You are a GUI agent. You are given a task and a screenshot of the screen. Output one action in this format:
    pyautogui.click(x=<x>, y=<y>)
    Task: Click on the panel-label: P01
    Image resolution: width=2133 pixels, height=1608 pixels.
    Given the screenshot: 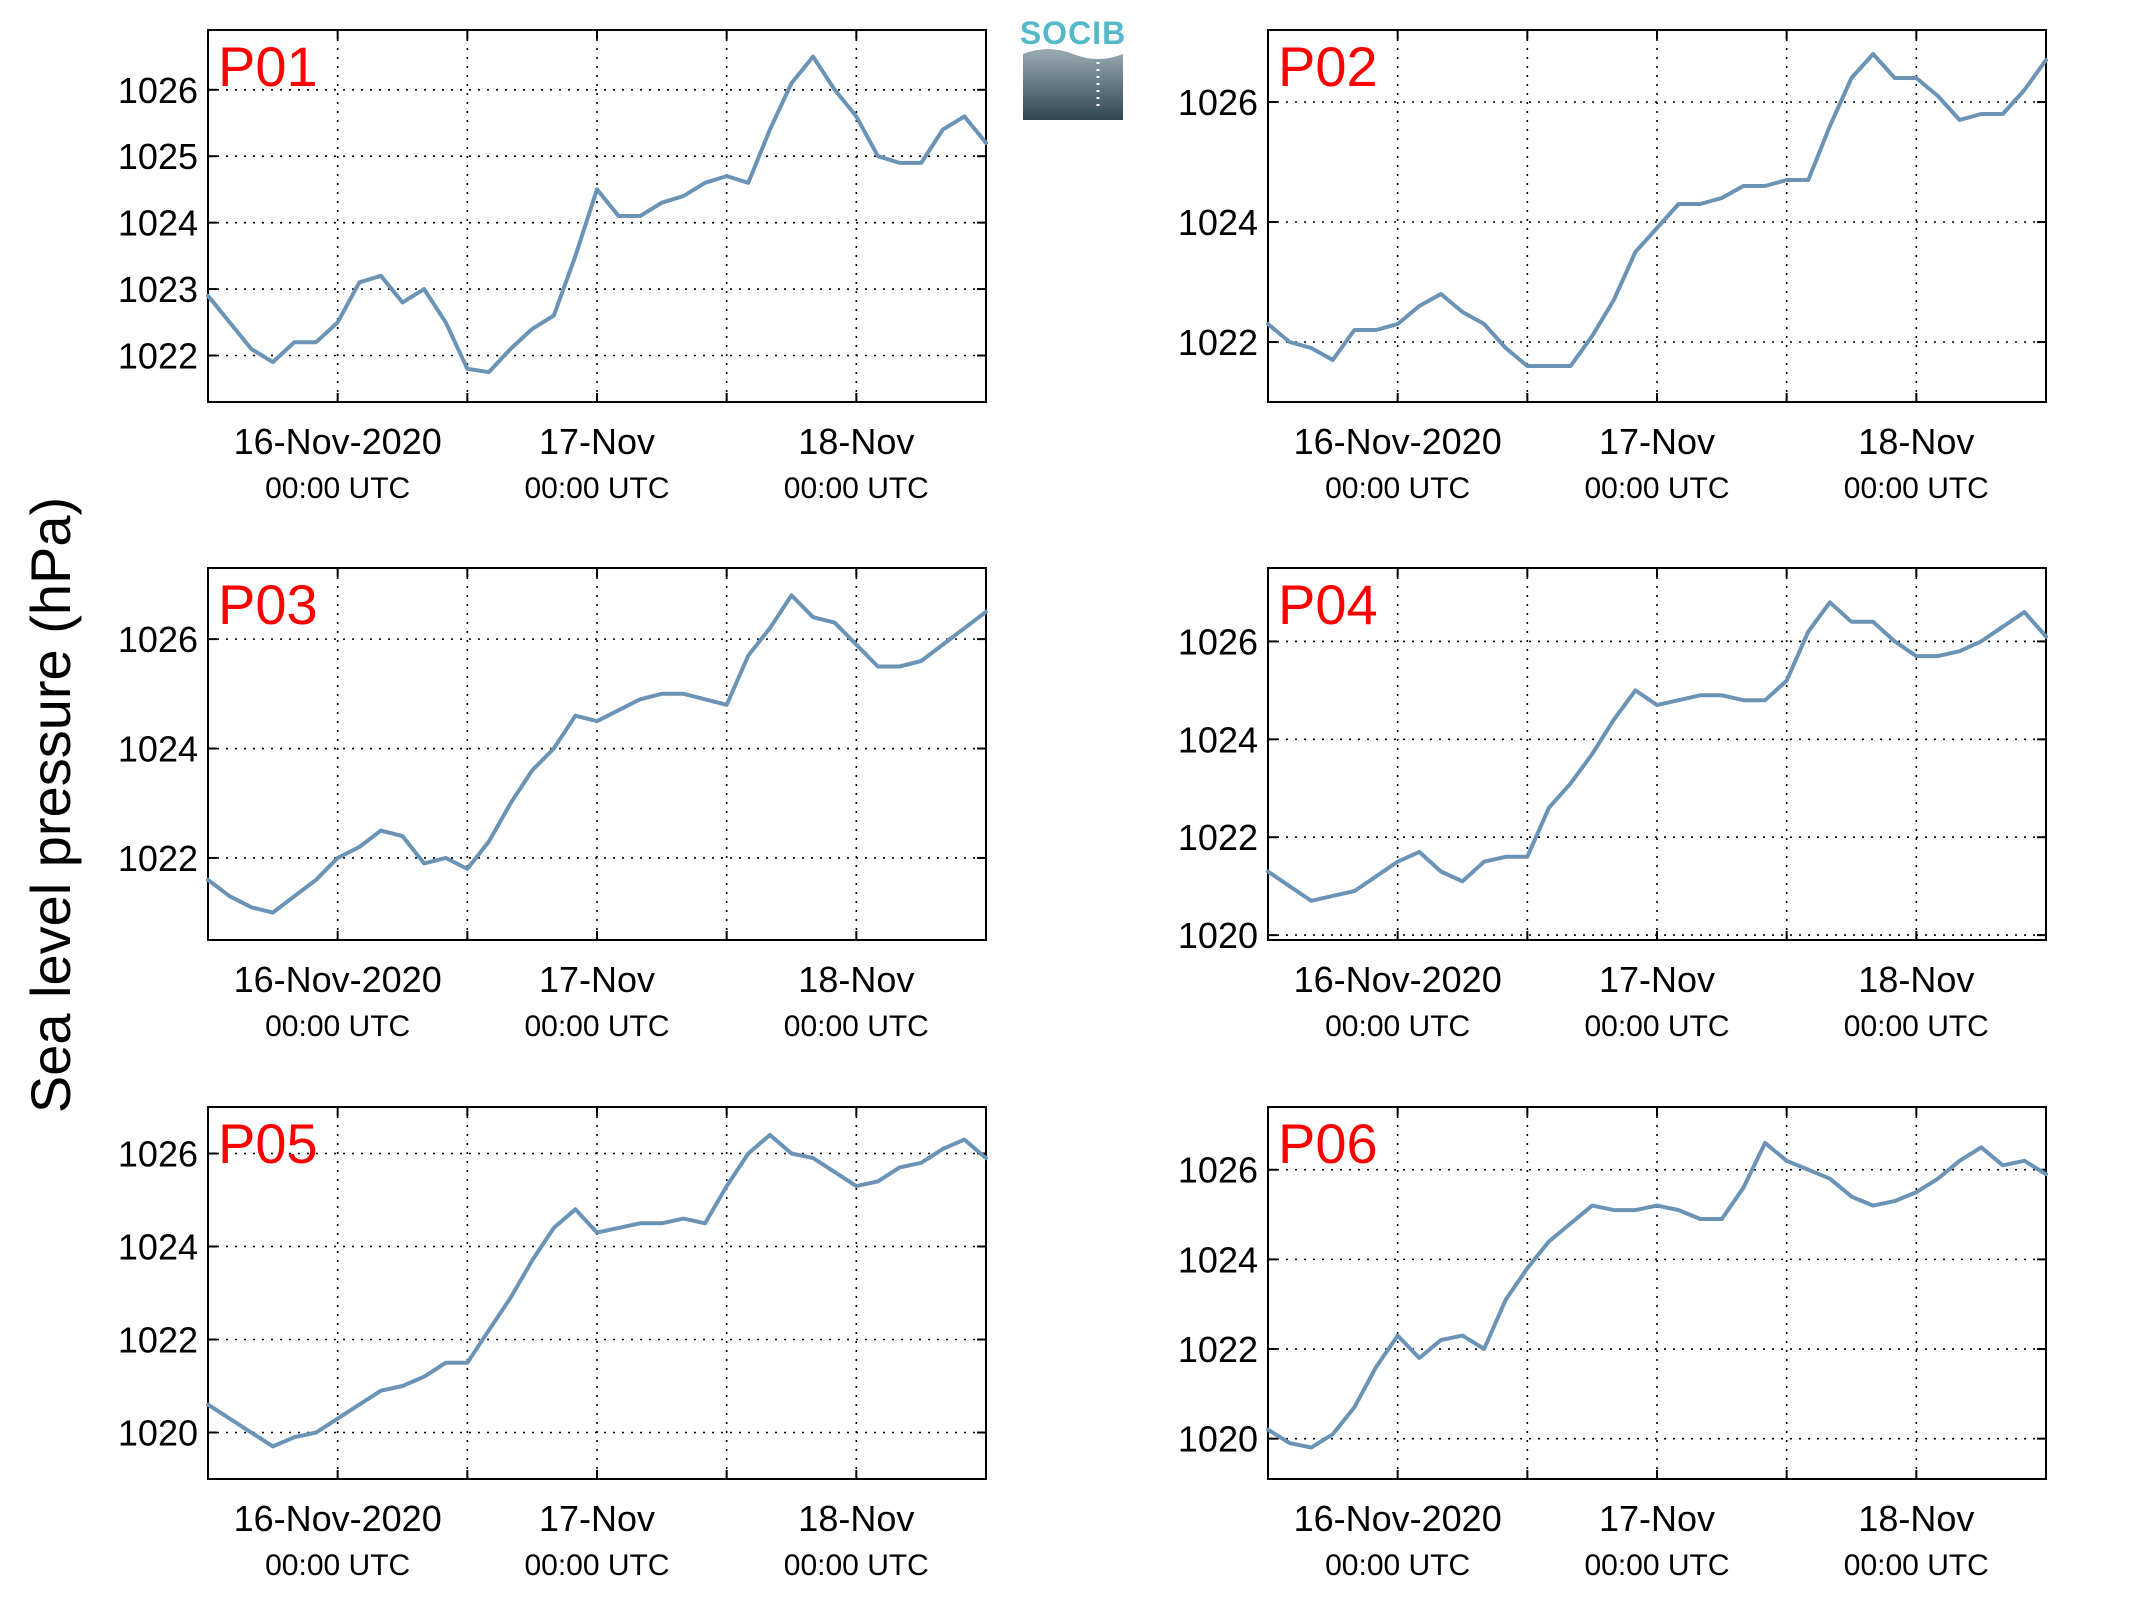 What is the action you would take?
    pyautogui.click(x=268, y=66)
    